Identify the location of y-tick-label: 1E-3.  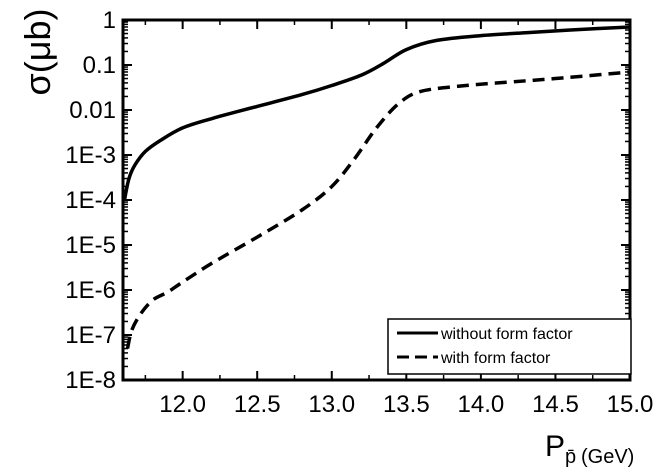
(90, 155).